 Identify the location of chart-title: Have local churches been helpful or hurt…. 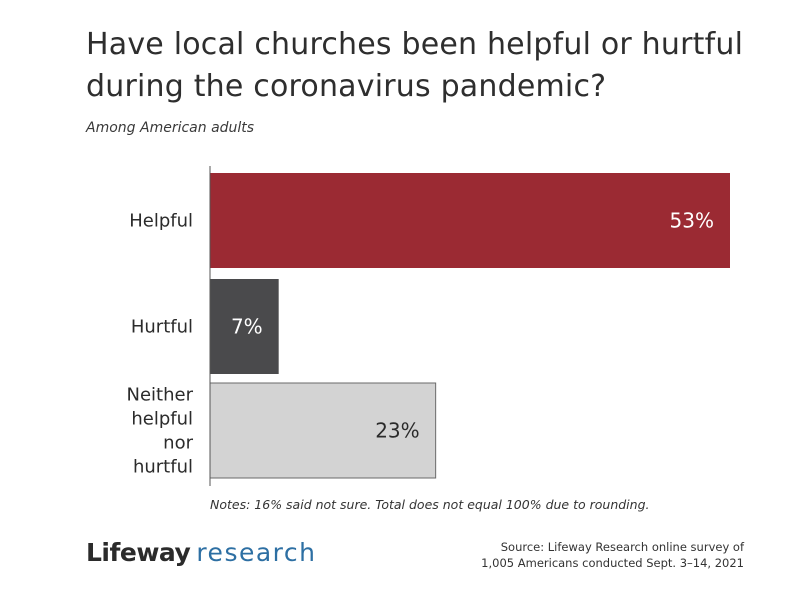
(415, 65).